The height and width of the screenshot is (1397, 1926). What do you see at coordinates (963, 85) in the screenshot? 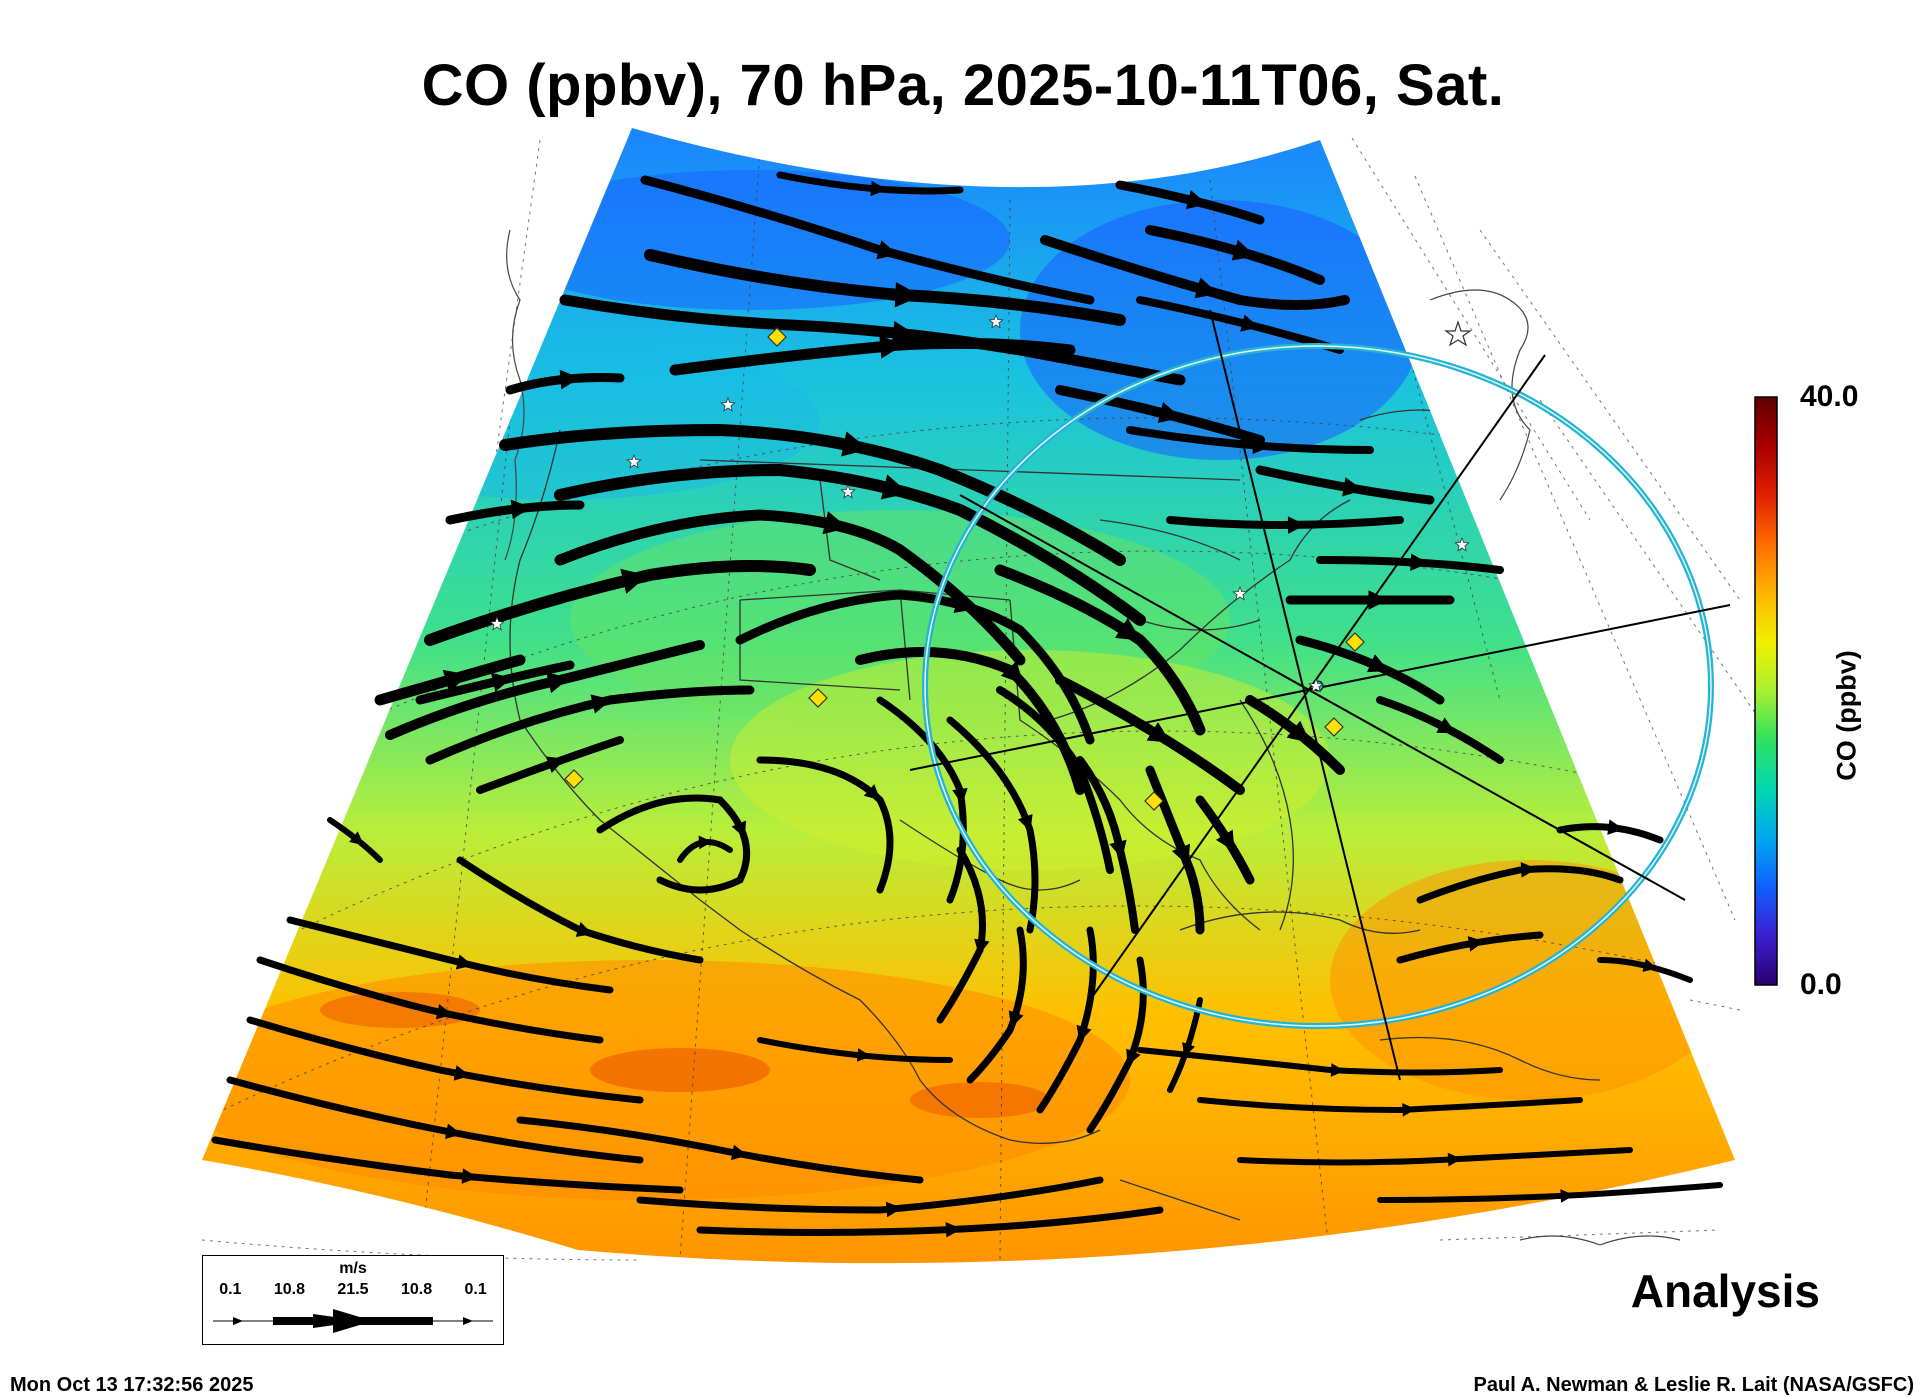
I see `map-title: CO (ppbv), 70 hPa, 2025-10-11T06, Sat.` at bounding box center [963, 85].